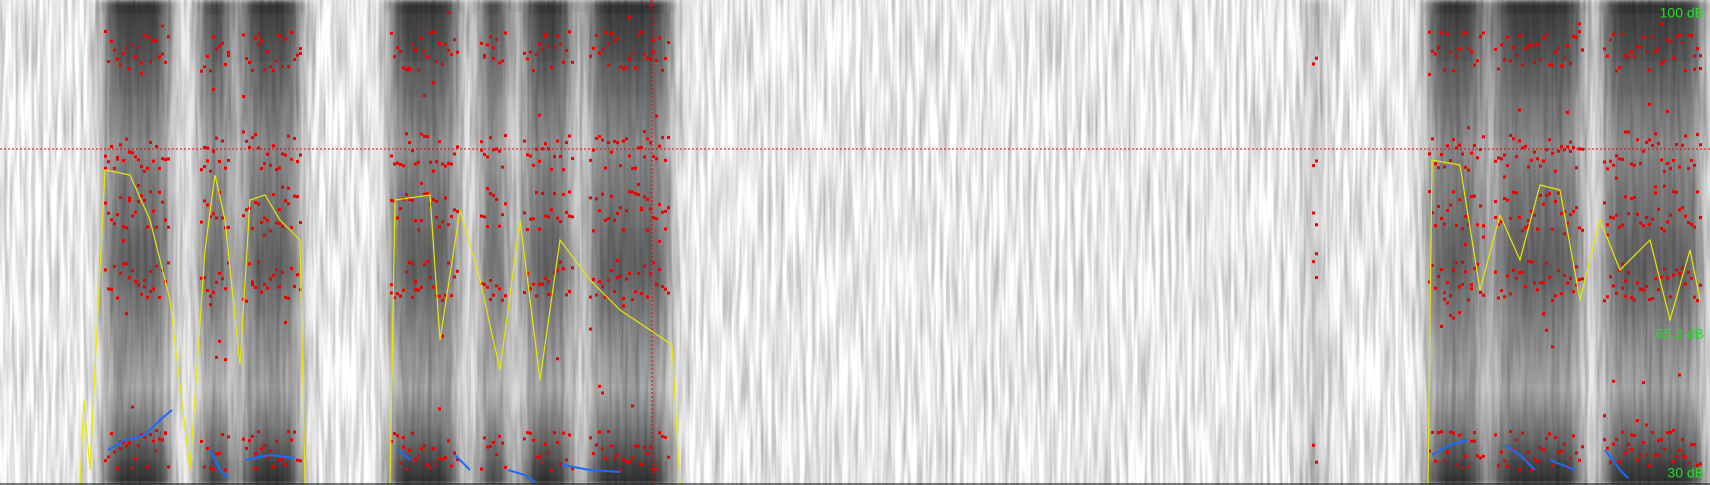 This screenshot has width=1710, height=485. I want to click on energy-band, so click(1315, 242).